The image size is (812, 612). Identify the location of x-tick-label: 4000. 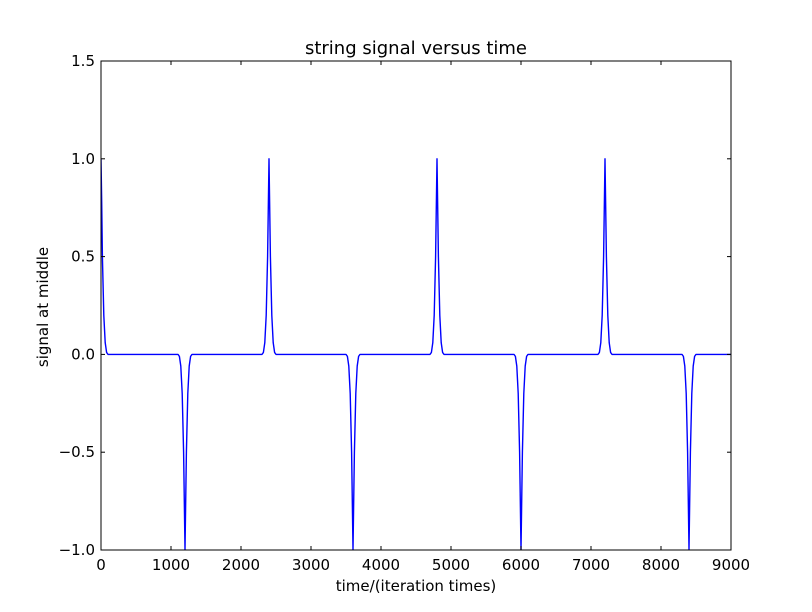
(381, 565).